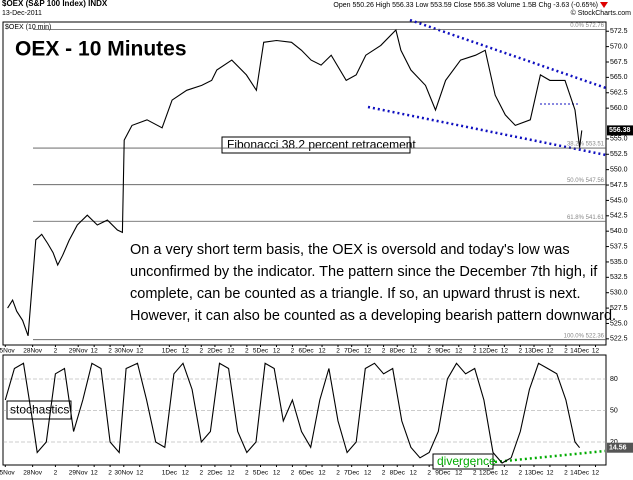 The width and height of the screenshot is (633, 480). Describe the element at coordinates (619, 323) in the screenshot. I see `y-tick-label: 525.0` at that location.